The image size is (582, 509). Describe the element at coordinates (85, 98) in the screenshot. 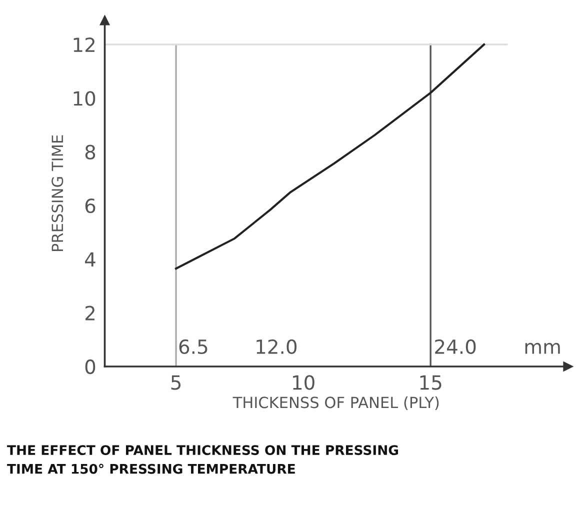

I see `y-tick-label: 10` at that location.